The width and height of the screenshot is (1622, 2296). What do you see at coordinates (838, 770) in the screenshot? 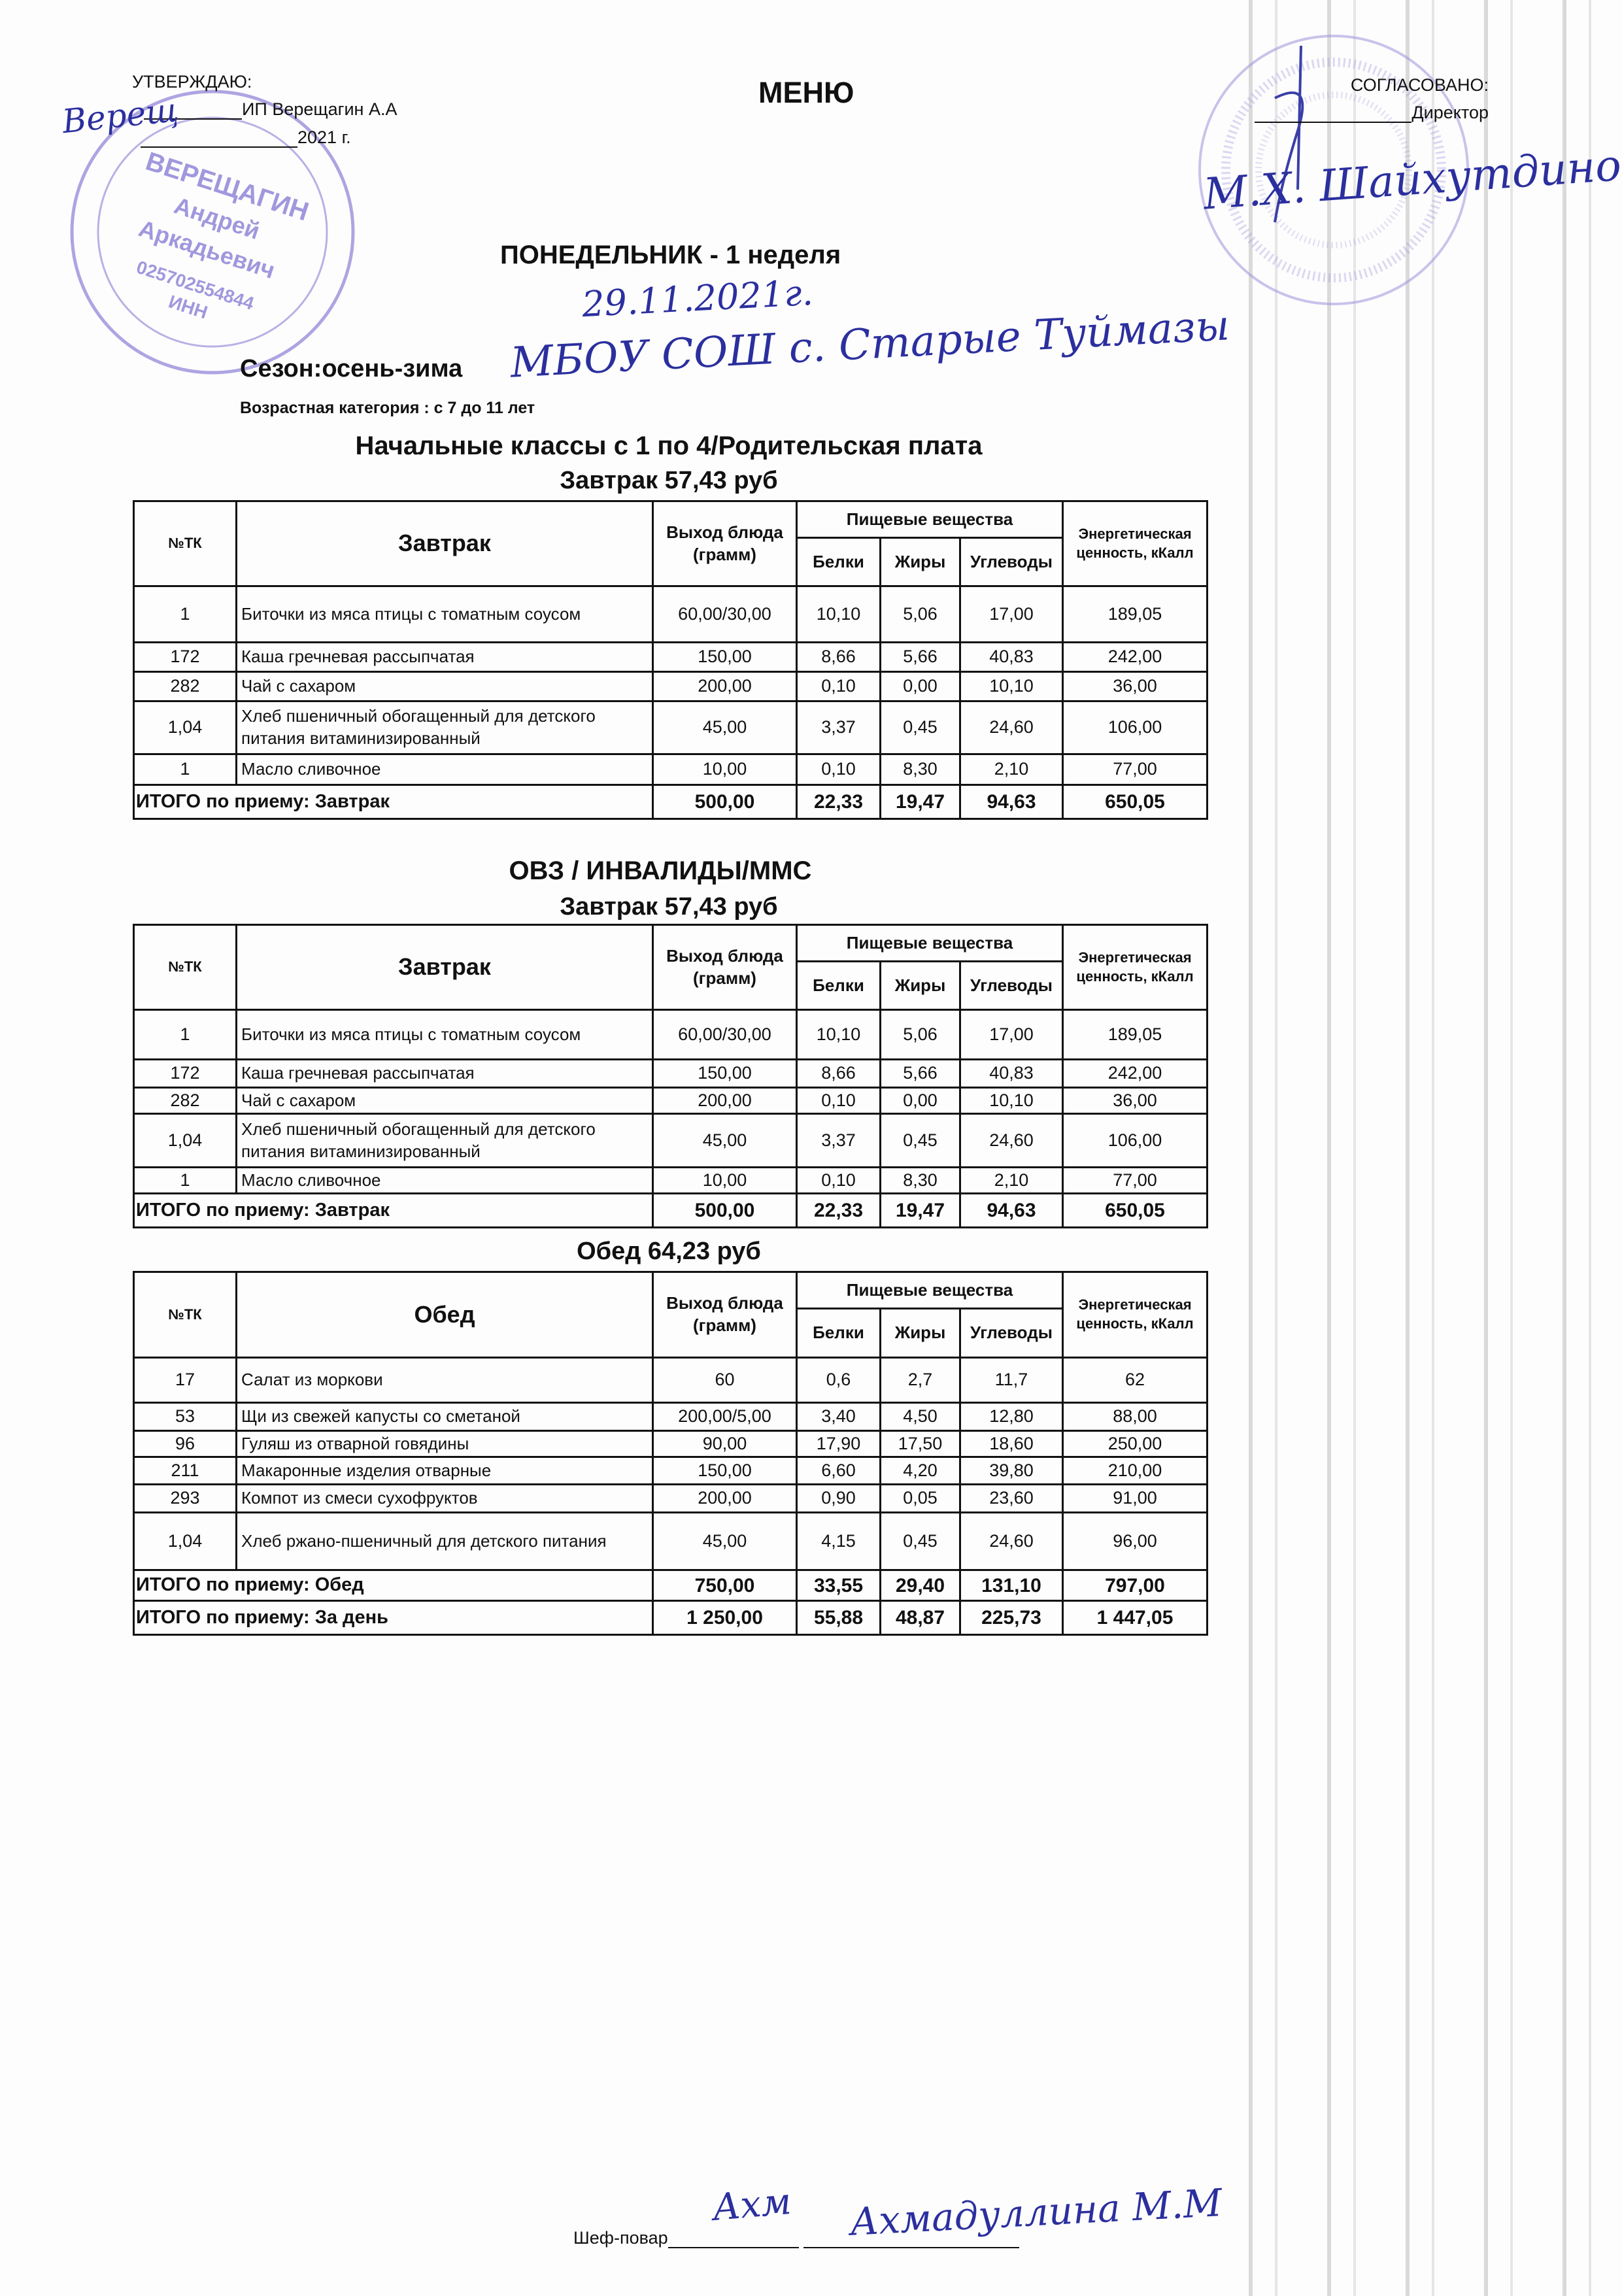
I see `cell-protein: 0,10` at bounding box center [838, 770].